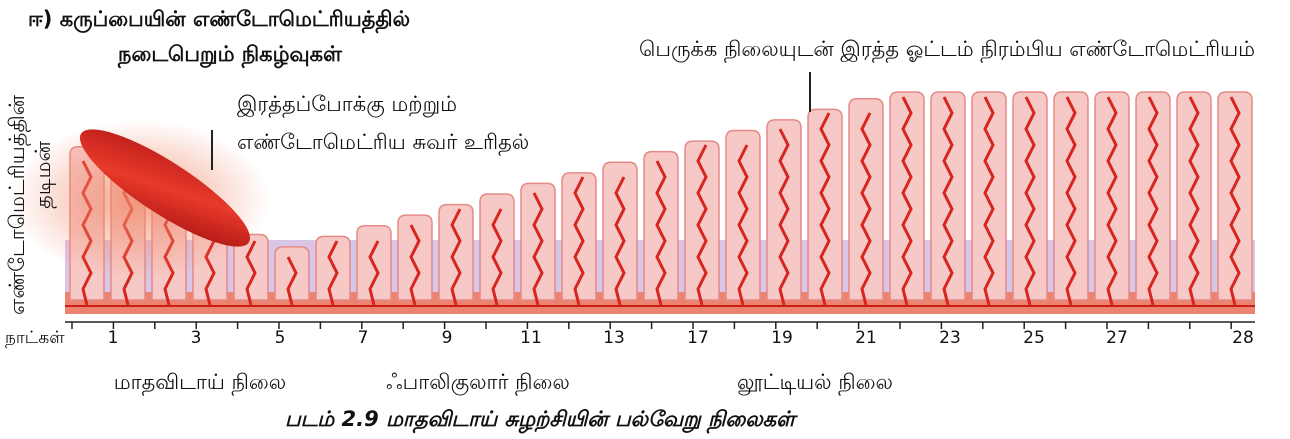 Image resolution: width=1290 pixels, height=439 pixels. What do you see at coordinates (383, 143) in the screenshot?
I see `label: எண்டோமெட்ரிய சுவர் உரிதல்` at bounding box center [383, 143].